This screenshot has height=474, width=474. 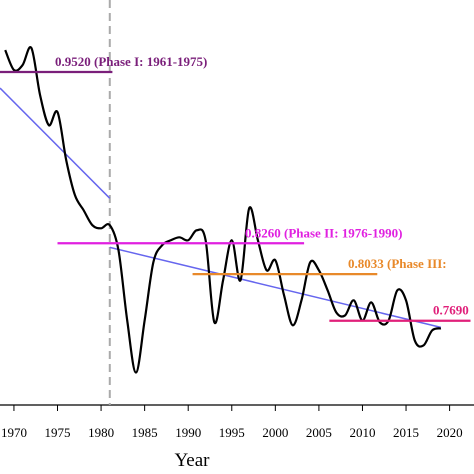 What do you see at coordinates (275, 432) in the screenshot?
I see `x-tick-label: 2000` at bounding box center [275, 432].